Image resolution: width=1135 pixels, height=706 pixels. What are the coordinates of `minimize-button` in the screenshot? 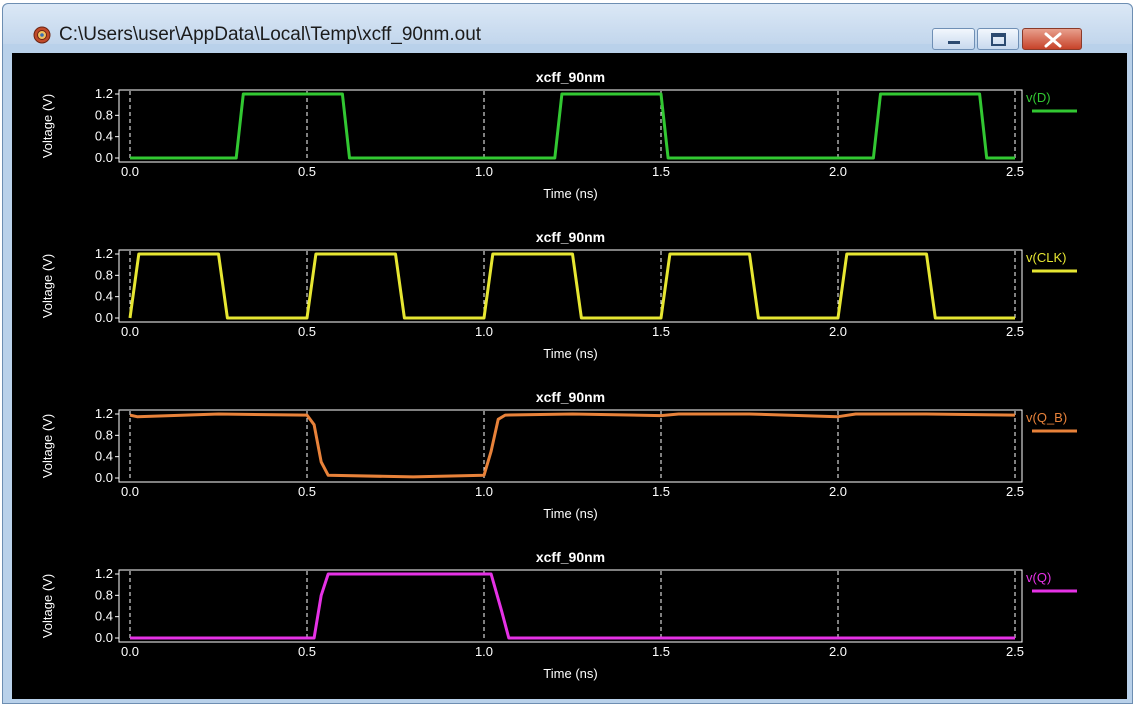 It's located at (953, 39).